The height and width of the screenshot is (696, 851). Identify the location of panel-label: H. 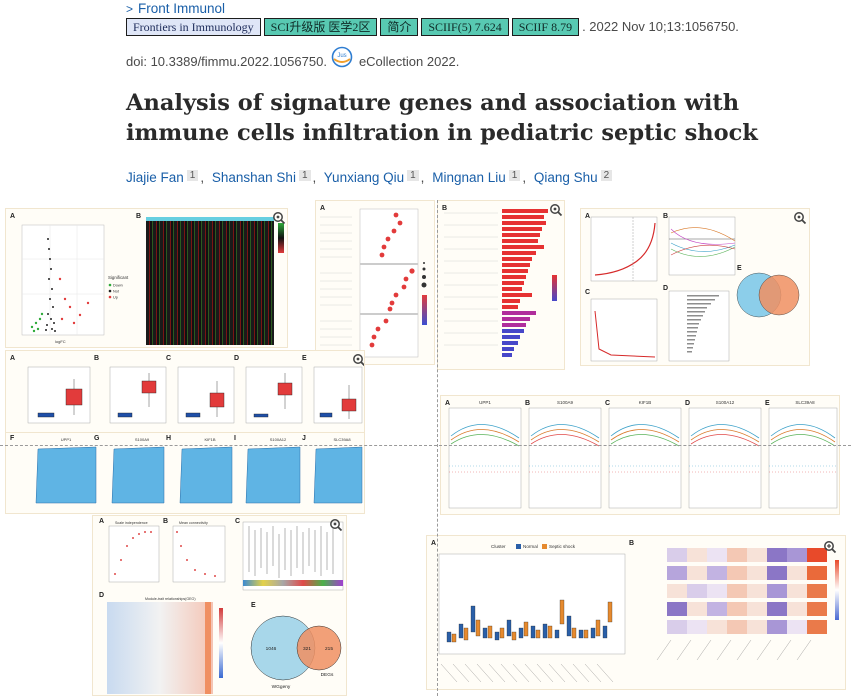
(169, 438).